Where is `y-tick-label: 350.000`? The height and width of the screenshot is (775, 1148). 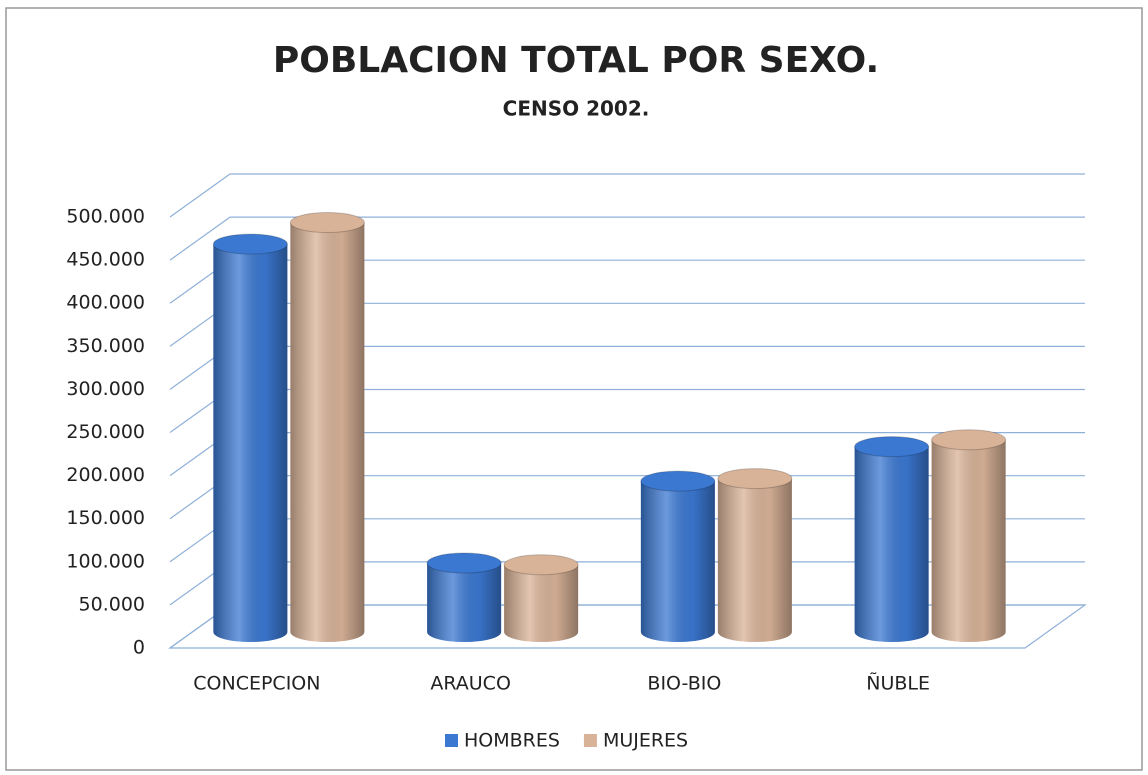 y-tick-label: 350.000 is located at coordinates (105, 346).